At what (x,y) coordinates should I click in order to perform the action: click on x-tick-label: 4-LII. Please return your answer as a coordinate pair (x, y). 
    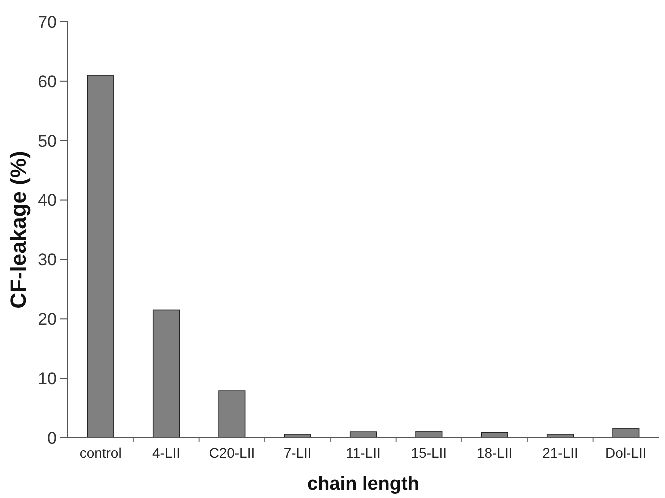
    Looking at the image, I should click on (166, 453).